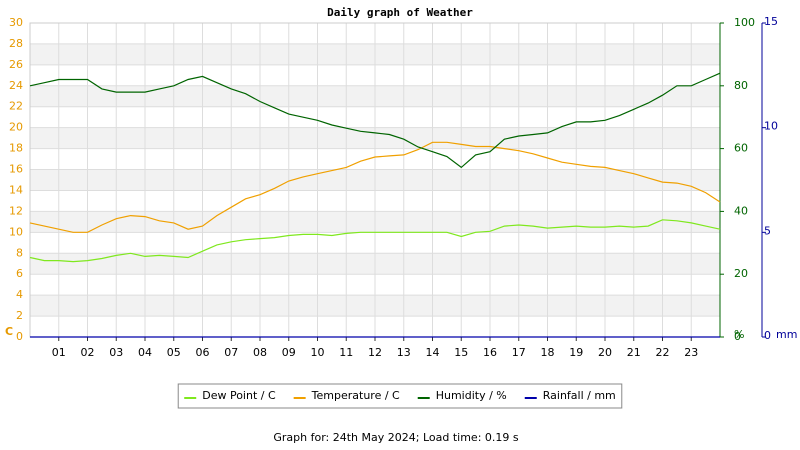 The width and height of the screenshot is (800, 450). Describe the element at coordinates (318, 352) in the screenshot. I see `x-tick-label: 10` at that location.